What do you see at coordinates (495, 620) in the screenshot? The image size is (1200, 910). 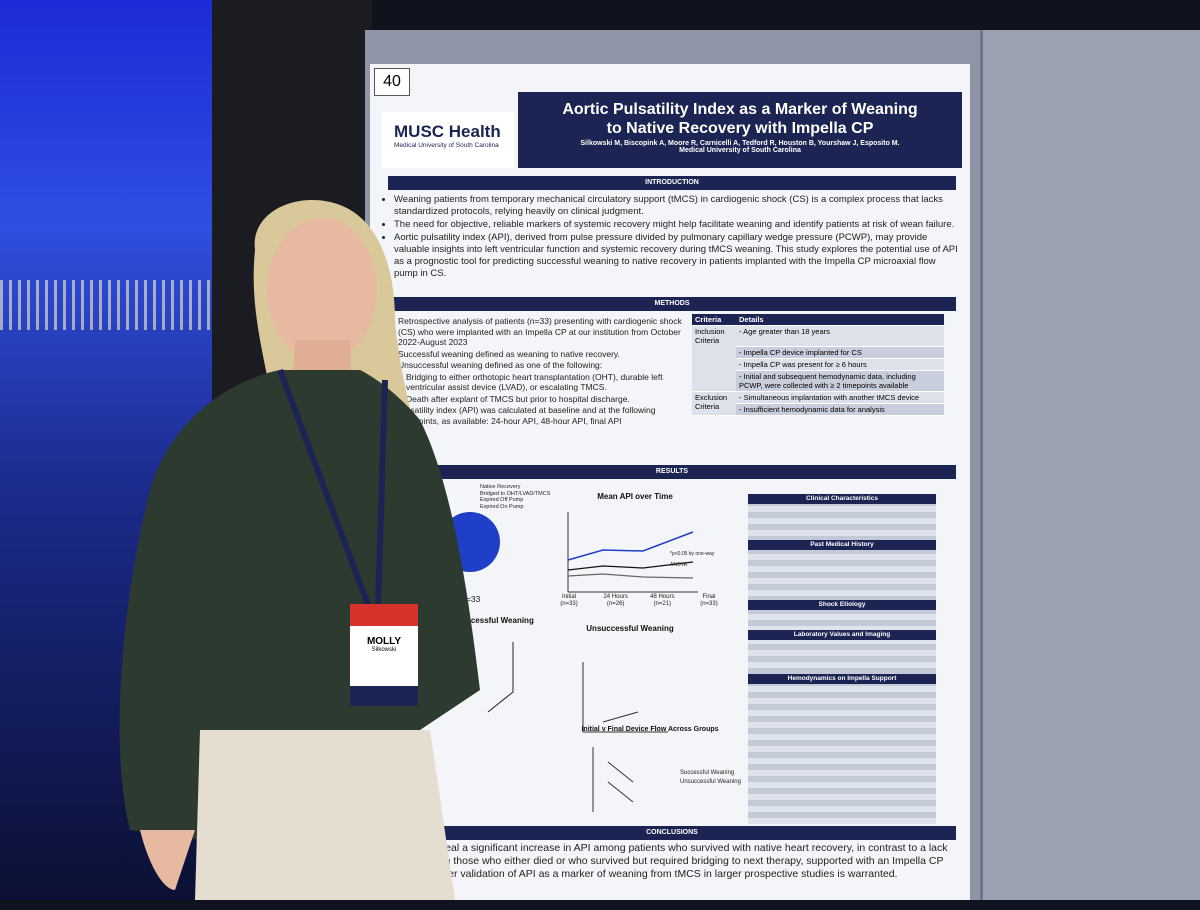 I see `chart-title: Successful Weaning` at bounding box center [495, 620].